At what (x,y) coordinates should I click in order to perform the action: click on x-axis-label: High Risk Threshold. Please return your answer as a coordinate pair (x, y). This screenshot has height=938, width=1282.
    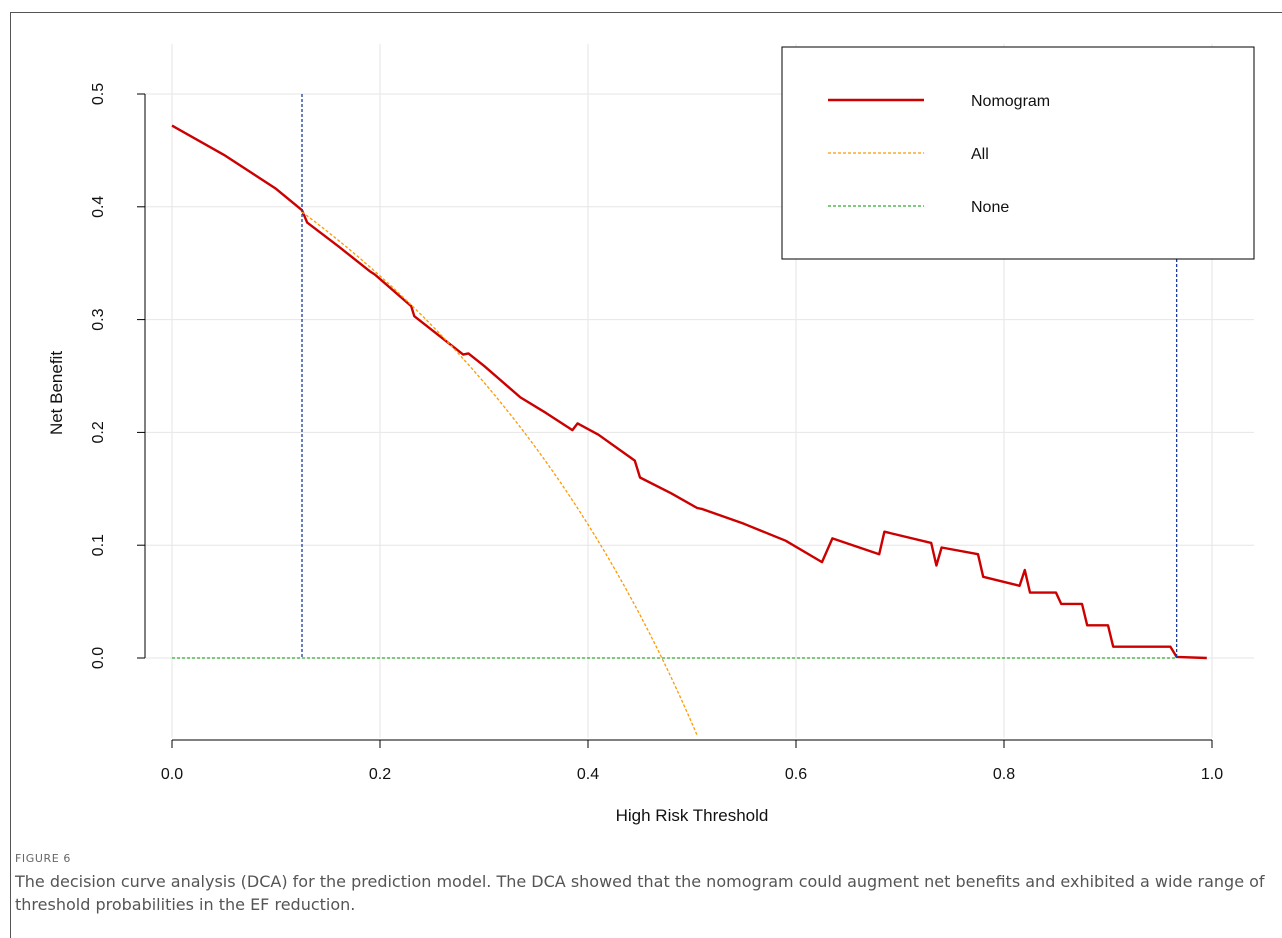
    Looking at the image, I should click on (692, 815).